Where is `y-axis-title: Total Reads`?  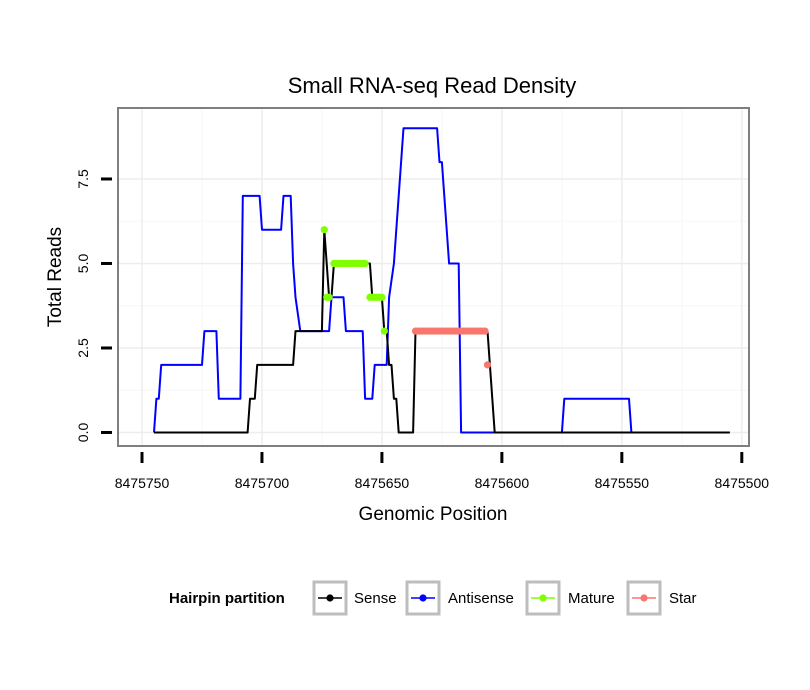 y-axis-title: Total Reads is located at coordinates (55, 277).